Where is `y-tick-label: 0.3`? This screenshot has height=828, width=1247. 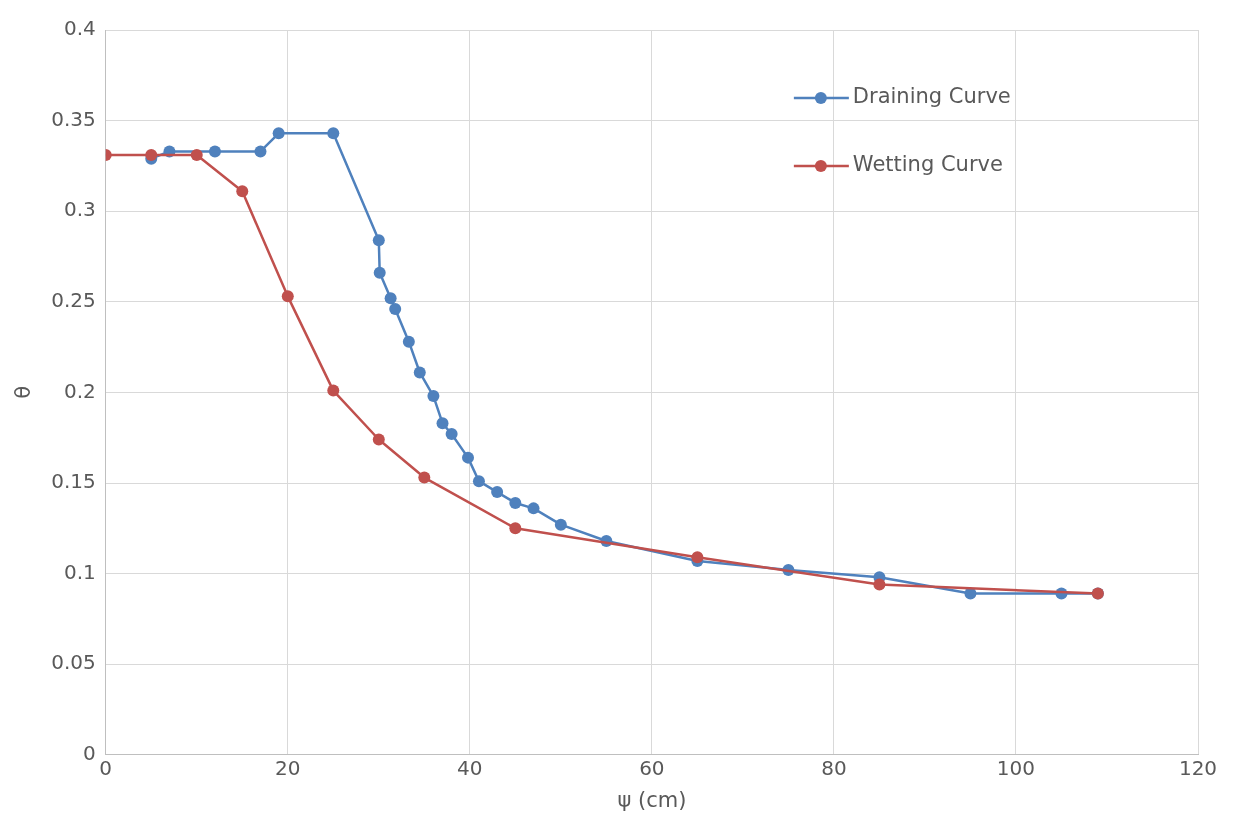 y-tick-label: 0.3 is located at coordinates (79, 209).